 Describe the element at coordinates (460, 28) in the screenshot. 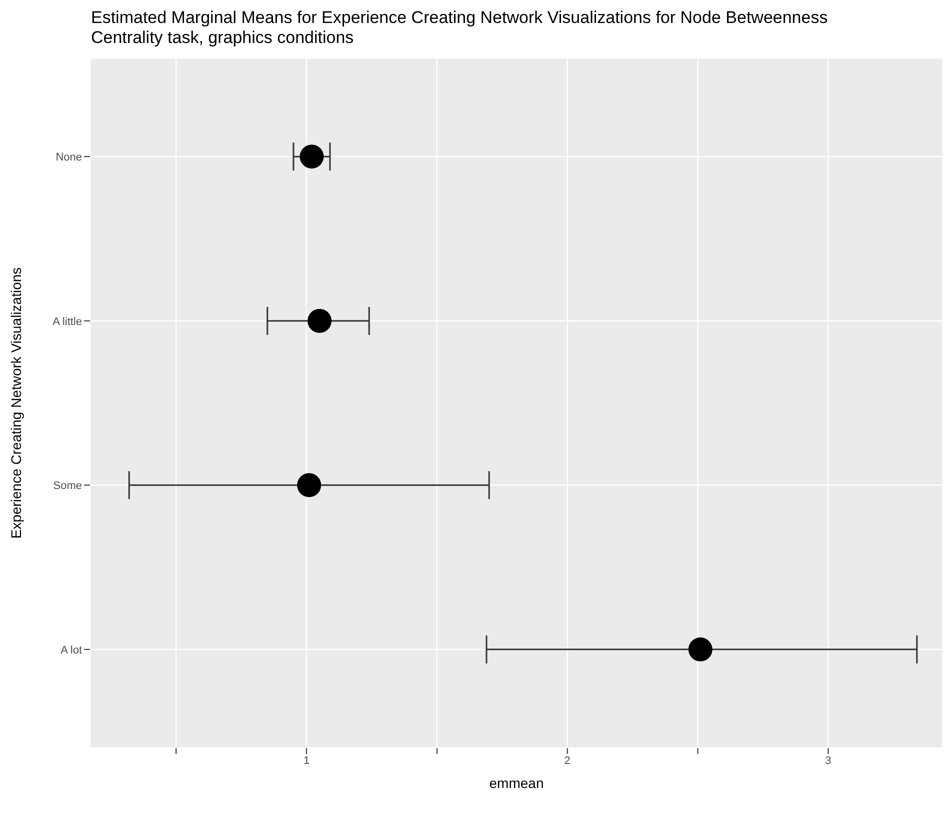

I see `chart-title: Estimated Marginal Means for Experience Creating Network Visualizations for Node Betweenness Centrality task, graphics conditions` at that location.